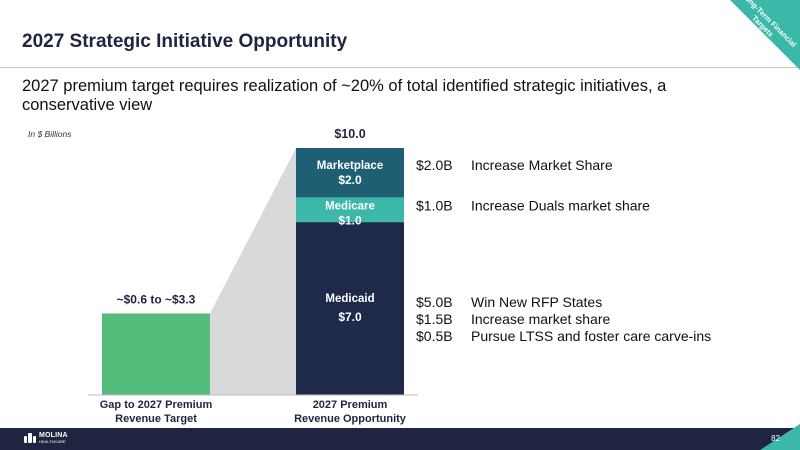  Describe the element at coordinates (156, 419) in the screenshot. I see `category-label: Revenue Target` at that location.